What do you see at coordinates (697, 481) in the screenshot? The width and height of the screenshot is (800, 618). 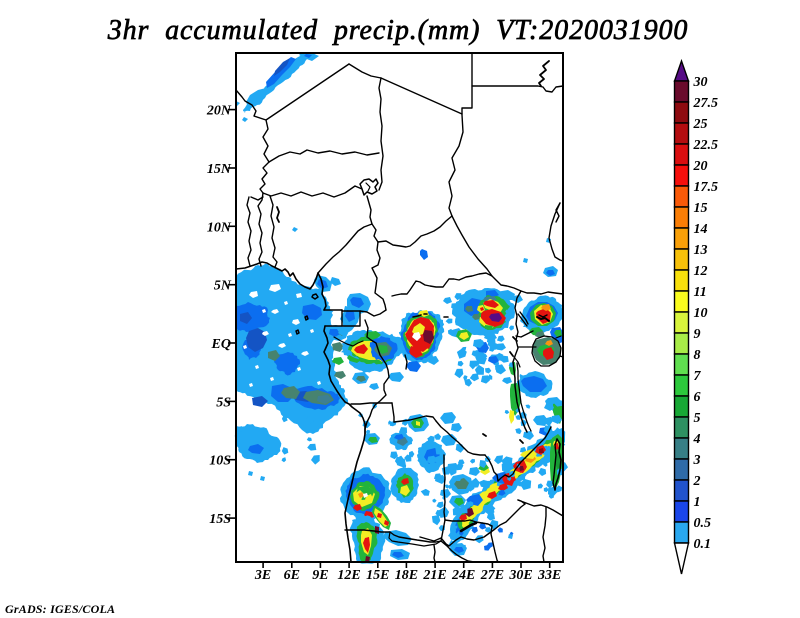 I see `svg-text: 2` at bounding box center [697, 481].